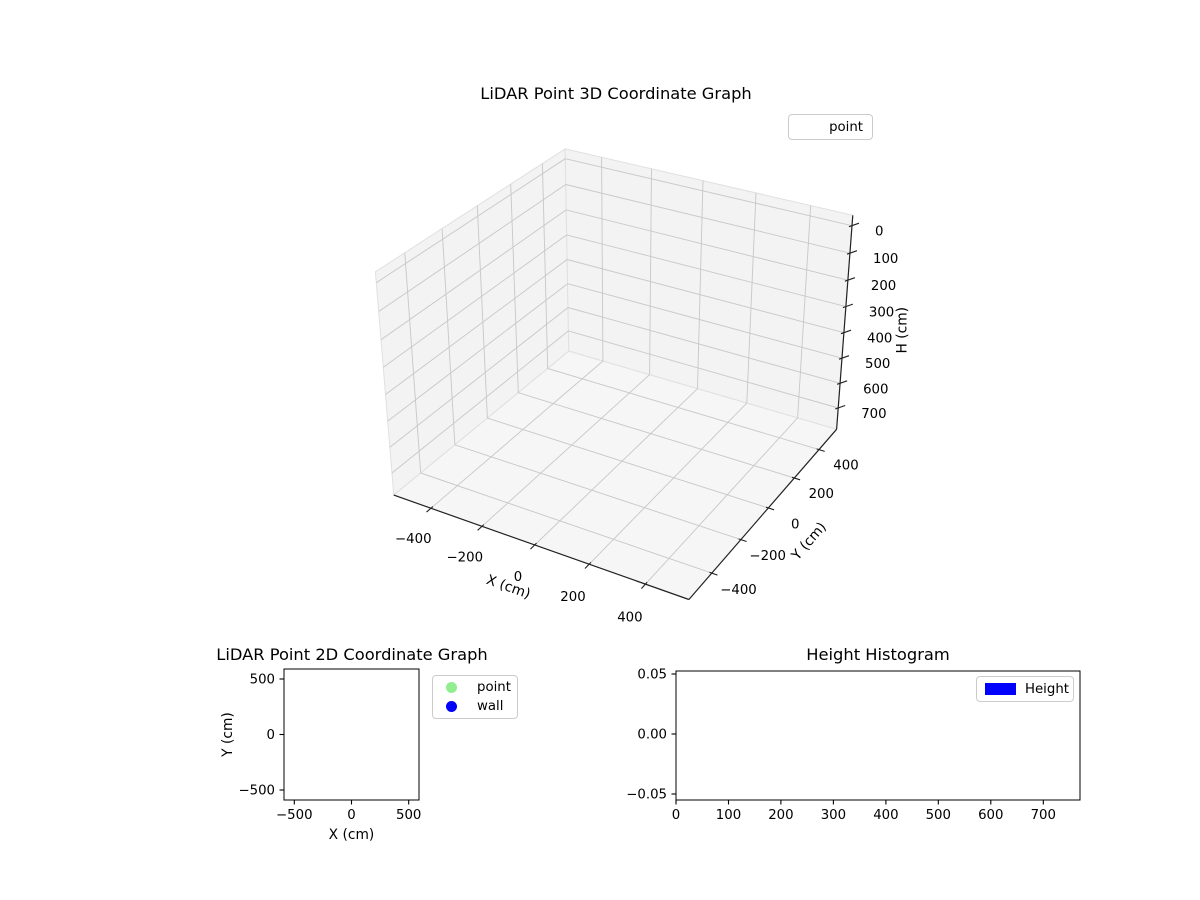 Image resolution: width=1200 pixels, height=900 pixels. I want to click on hist-y-tick-label: 0.00, so click(652, 735).